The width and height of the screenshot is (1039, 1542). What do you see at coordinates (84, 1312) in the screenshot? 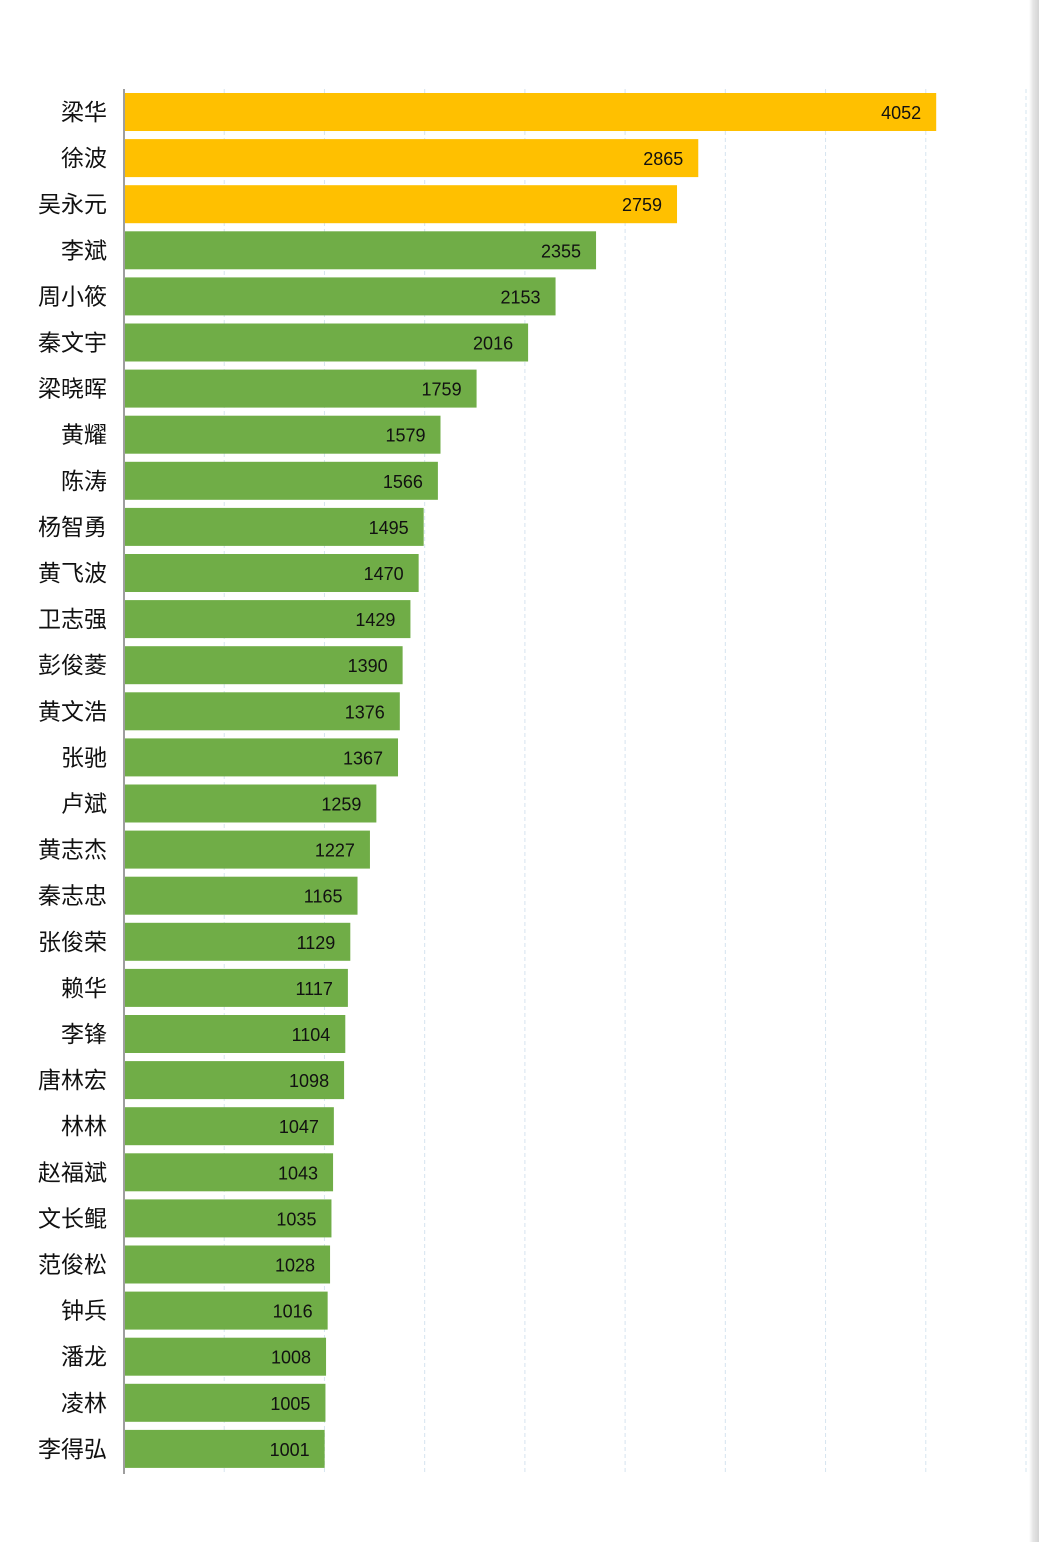
I see `category-label: 钟兵` at bounding box center [84, 1312].